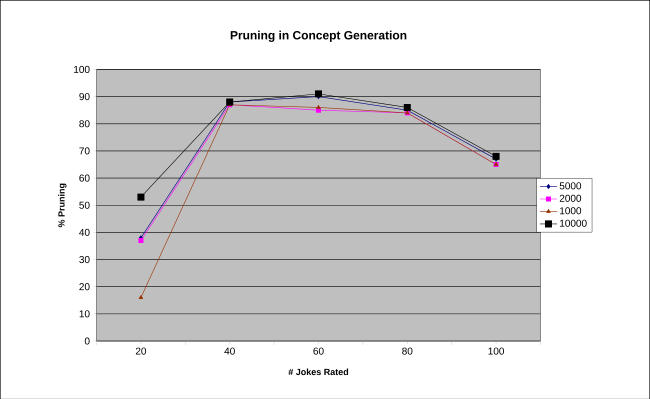  I want to click on y-tick-label: 80, so click(84, 124).